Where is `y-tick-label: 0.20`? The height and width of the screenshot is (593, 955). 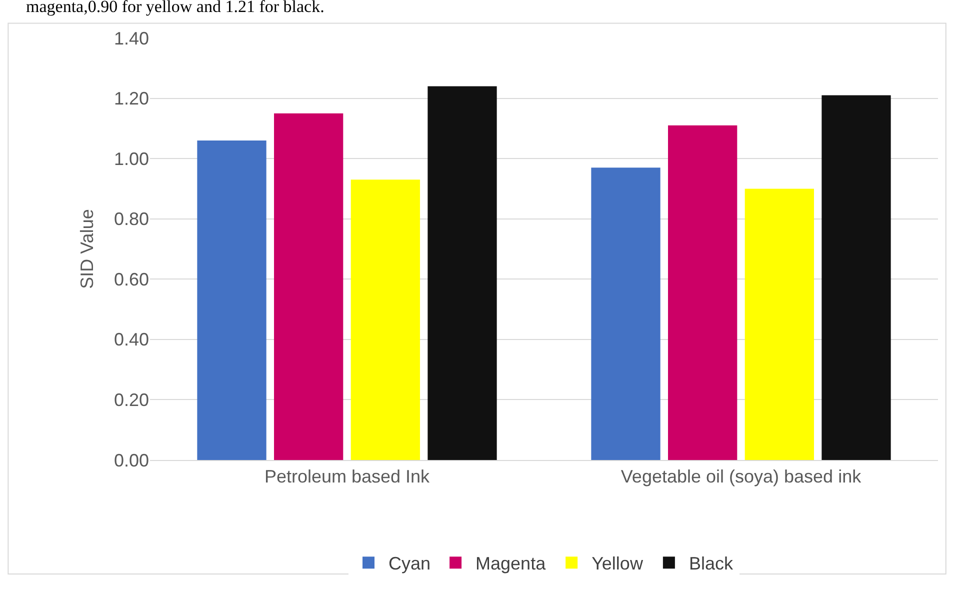 y-tick-label: 0.20 is located at coordinates (131, 400).